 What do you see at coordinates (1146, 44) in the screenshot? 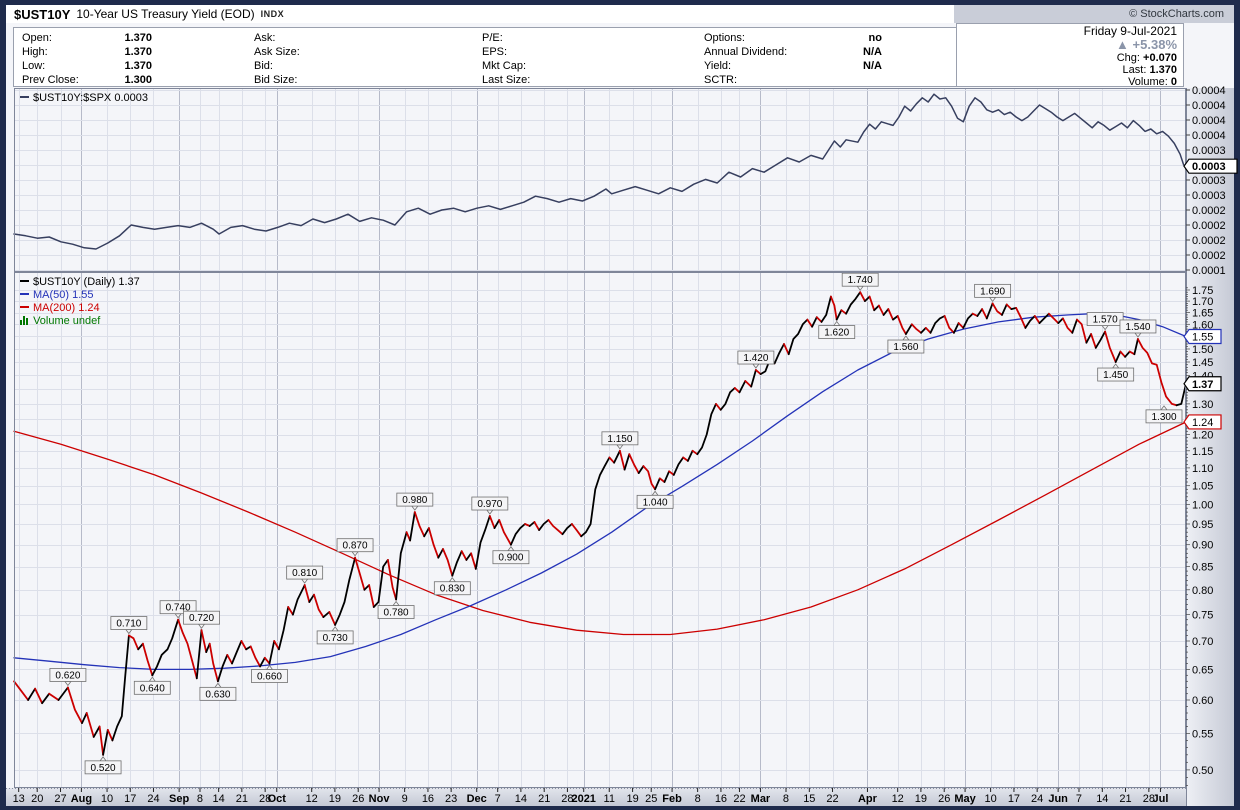
I see `percent-change: ▲ +5.38%` at bounding box center [1146, 44].